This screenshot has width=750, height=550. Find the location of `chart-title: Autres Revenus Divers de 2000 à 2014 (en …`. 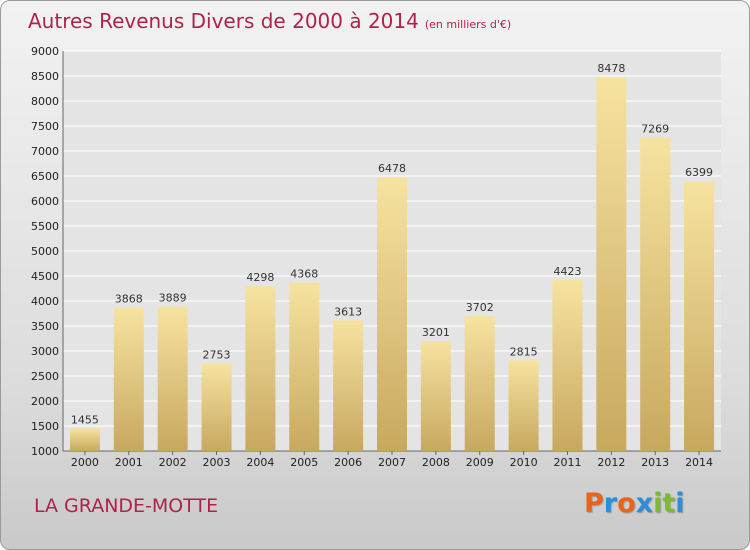

chart-title: Autres Revenus Divers de 2000 à 2014 (en … is located at coordinates (269, 21).